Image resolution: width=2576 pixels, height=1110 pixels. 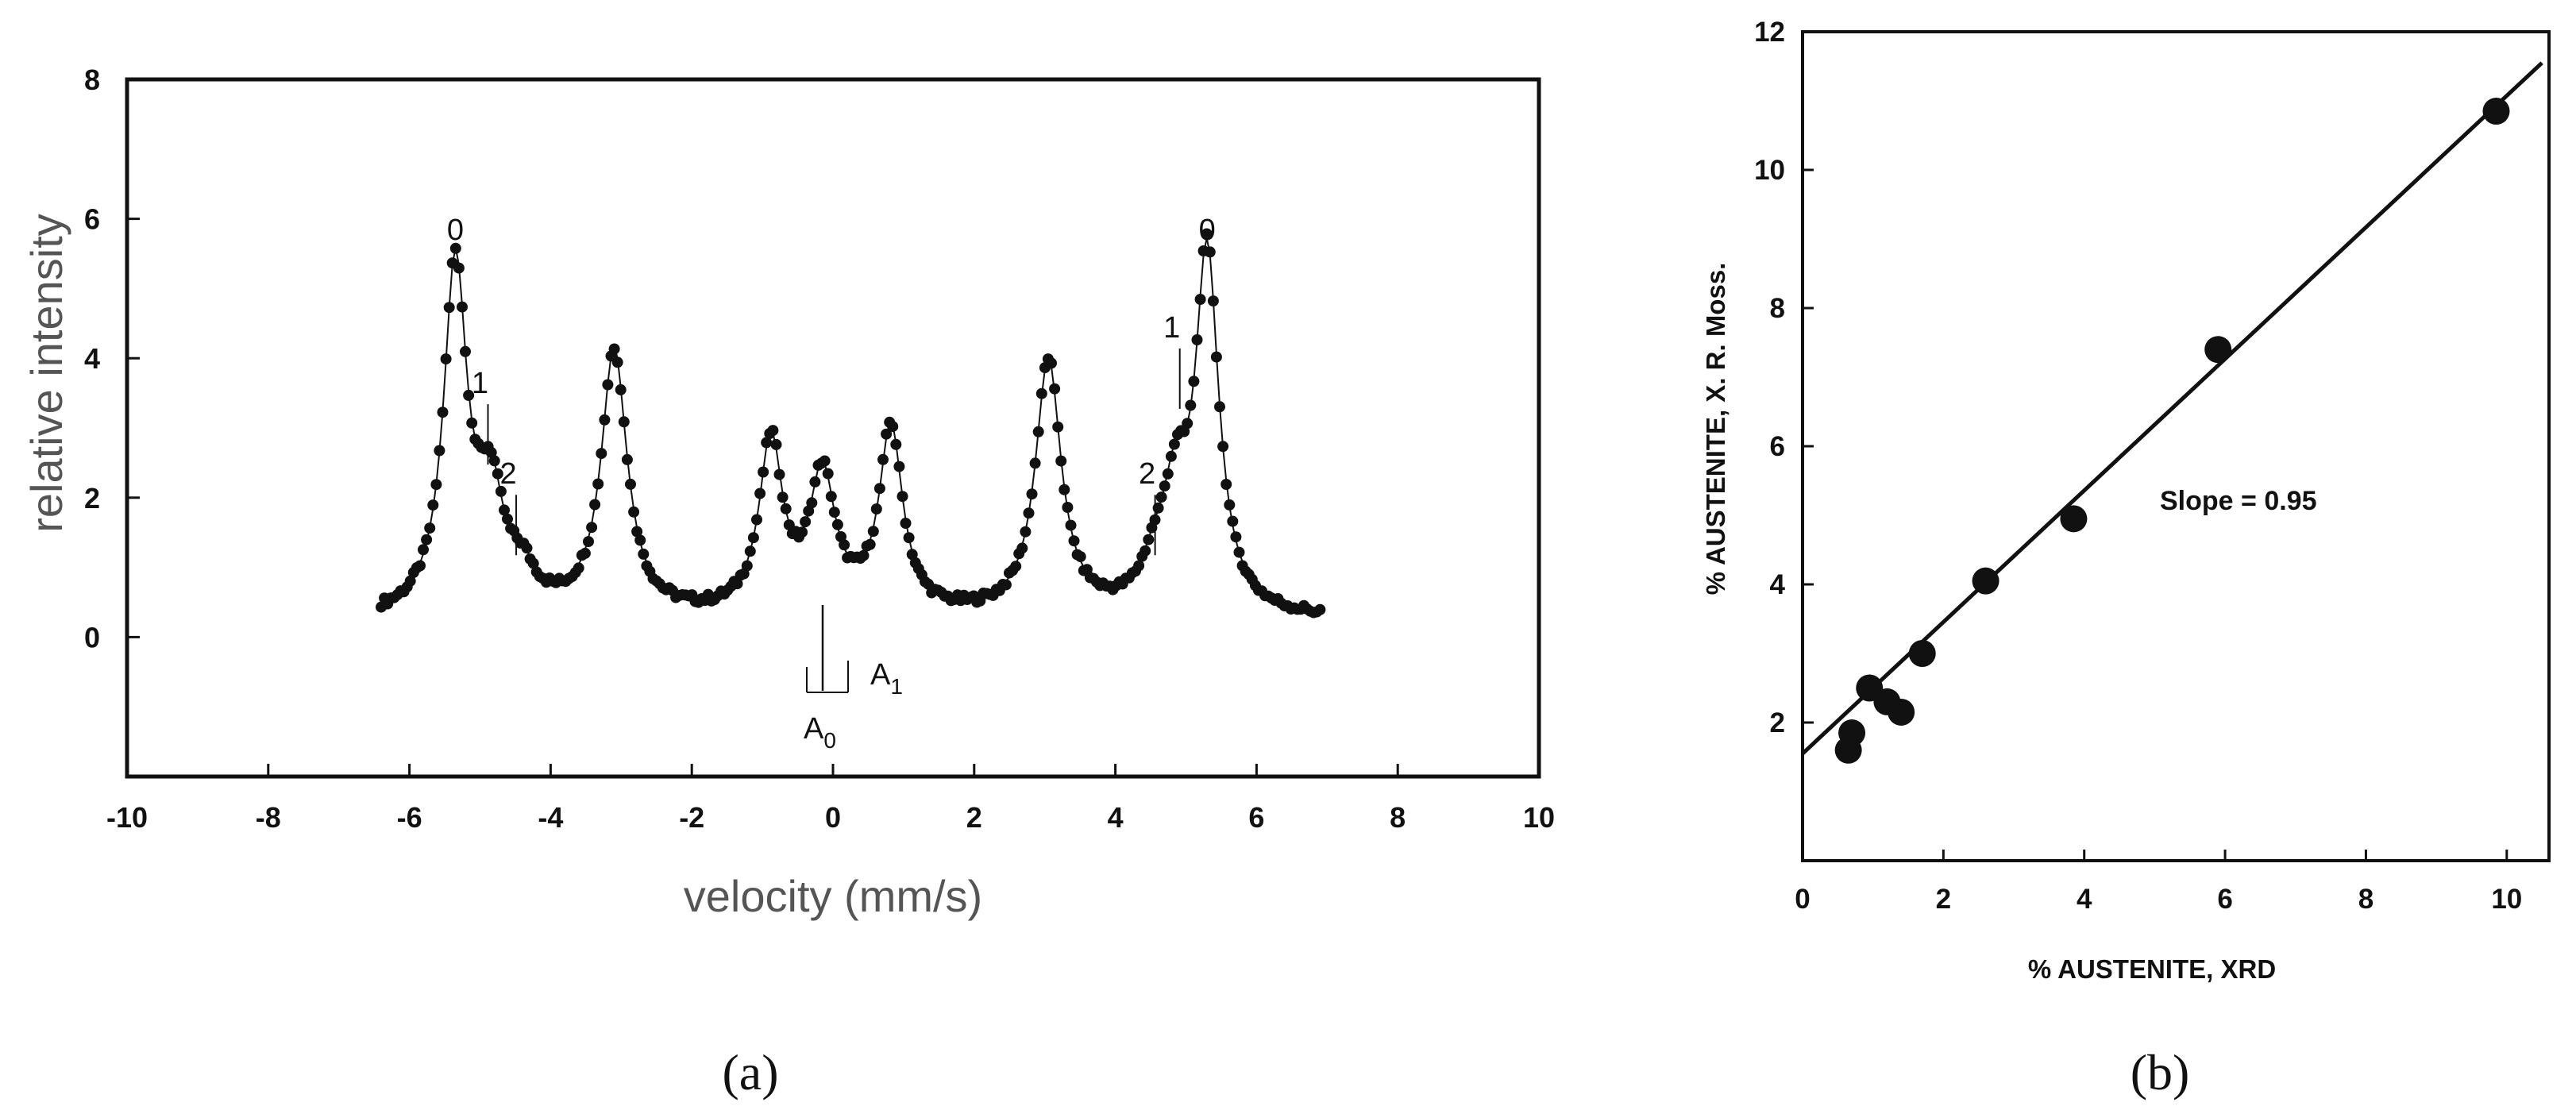 What do you see at coordinates (691, 817) in the screenshot?
I see `chart-a-x-tick-label: -2` at bounding box center [691, 817].